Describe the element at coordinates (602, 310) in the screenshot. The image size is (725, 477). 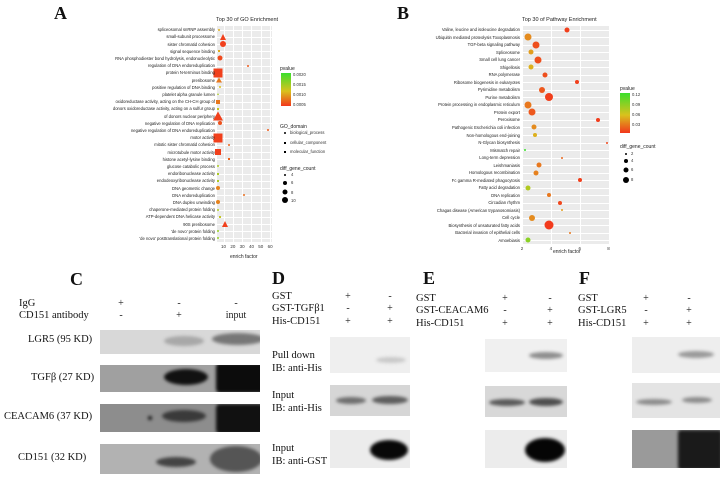
I see `f-condition-gst-lgr5: GST-LGR5` at that location.